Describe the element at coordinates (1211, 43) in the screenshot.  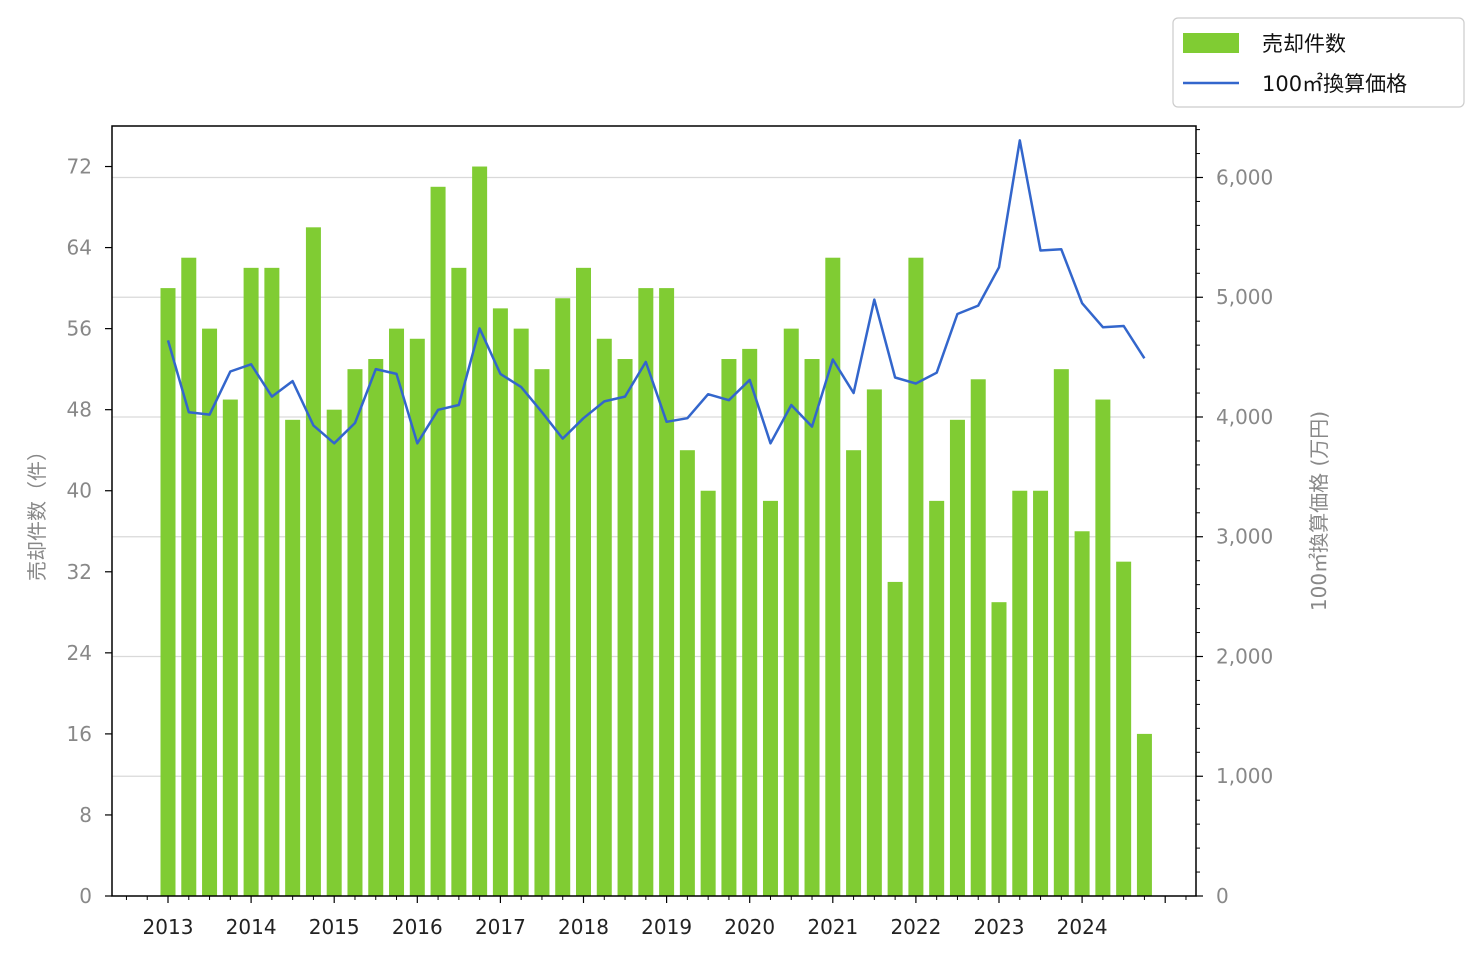
I see `legend-swatch-bar` at that location.